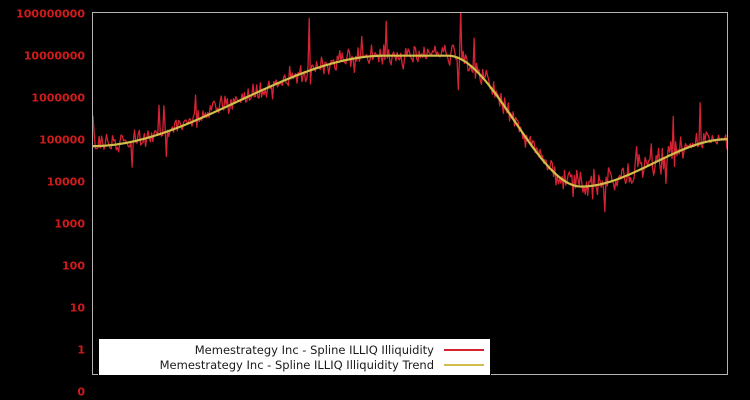 Image resolution: width=750 pixels, height=400 pixels. Describe the element at coordinates (69, 224) in the screenshot. I see `y-tick-label: 1000` at that location.